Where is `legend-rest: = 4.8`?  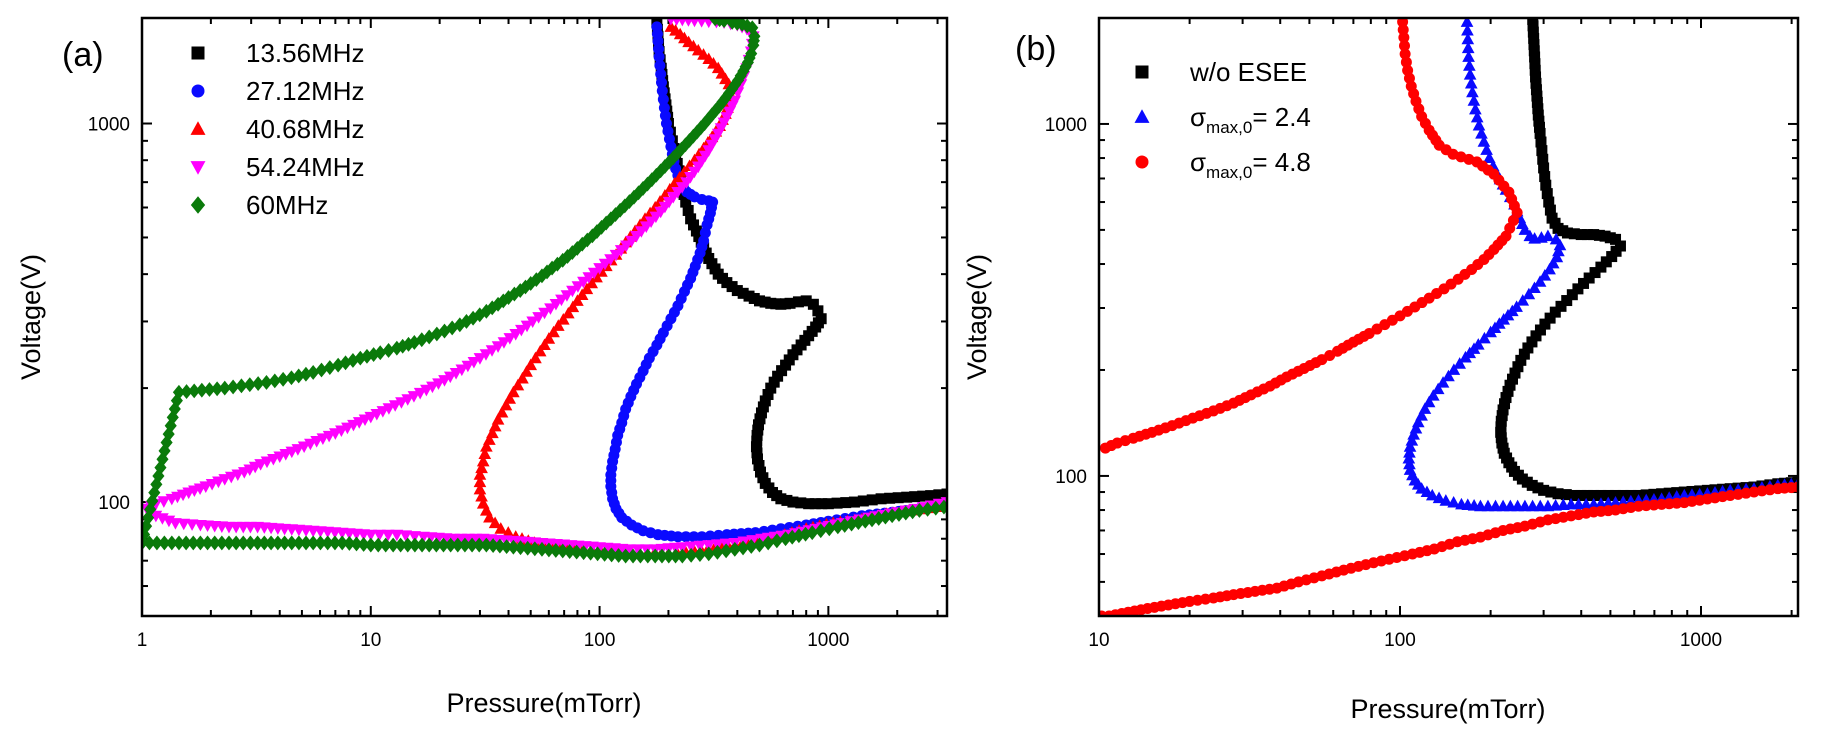
legend-rest: = 4.8 is located at coordinates (1281, 162).